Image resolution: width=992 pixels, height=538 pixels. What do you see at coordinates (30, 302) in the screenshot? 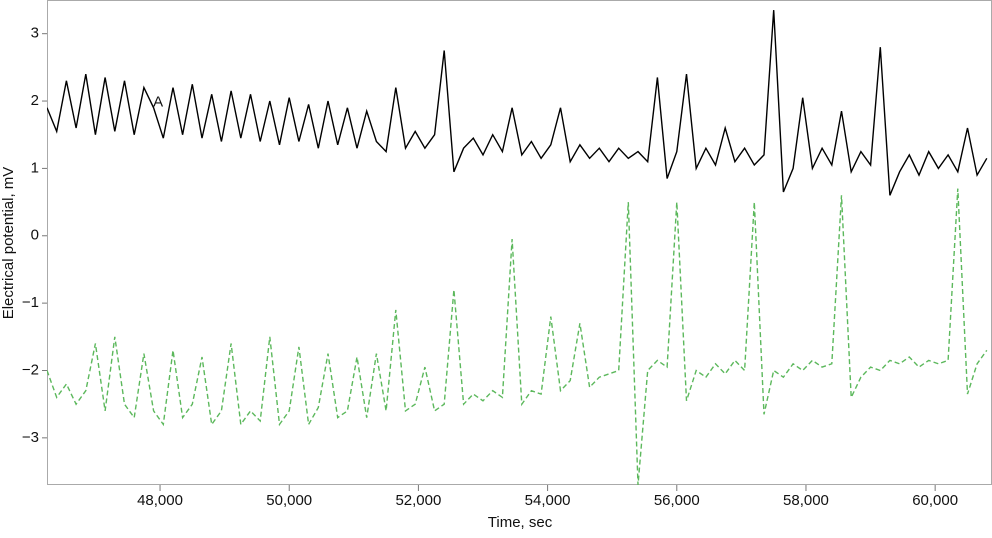
I see `y-tick-label: −1` at bounding box center [30, 302].